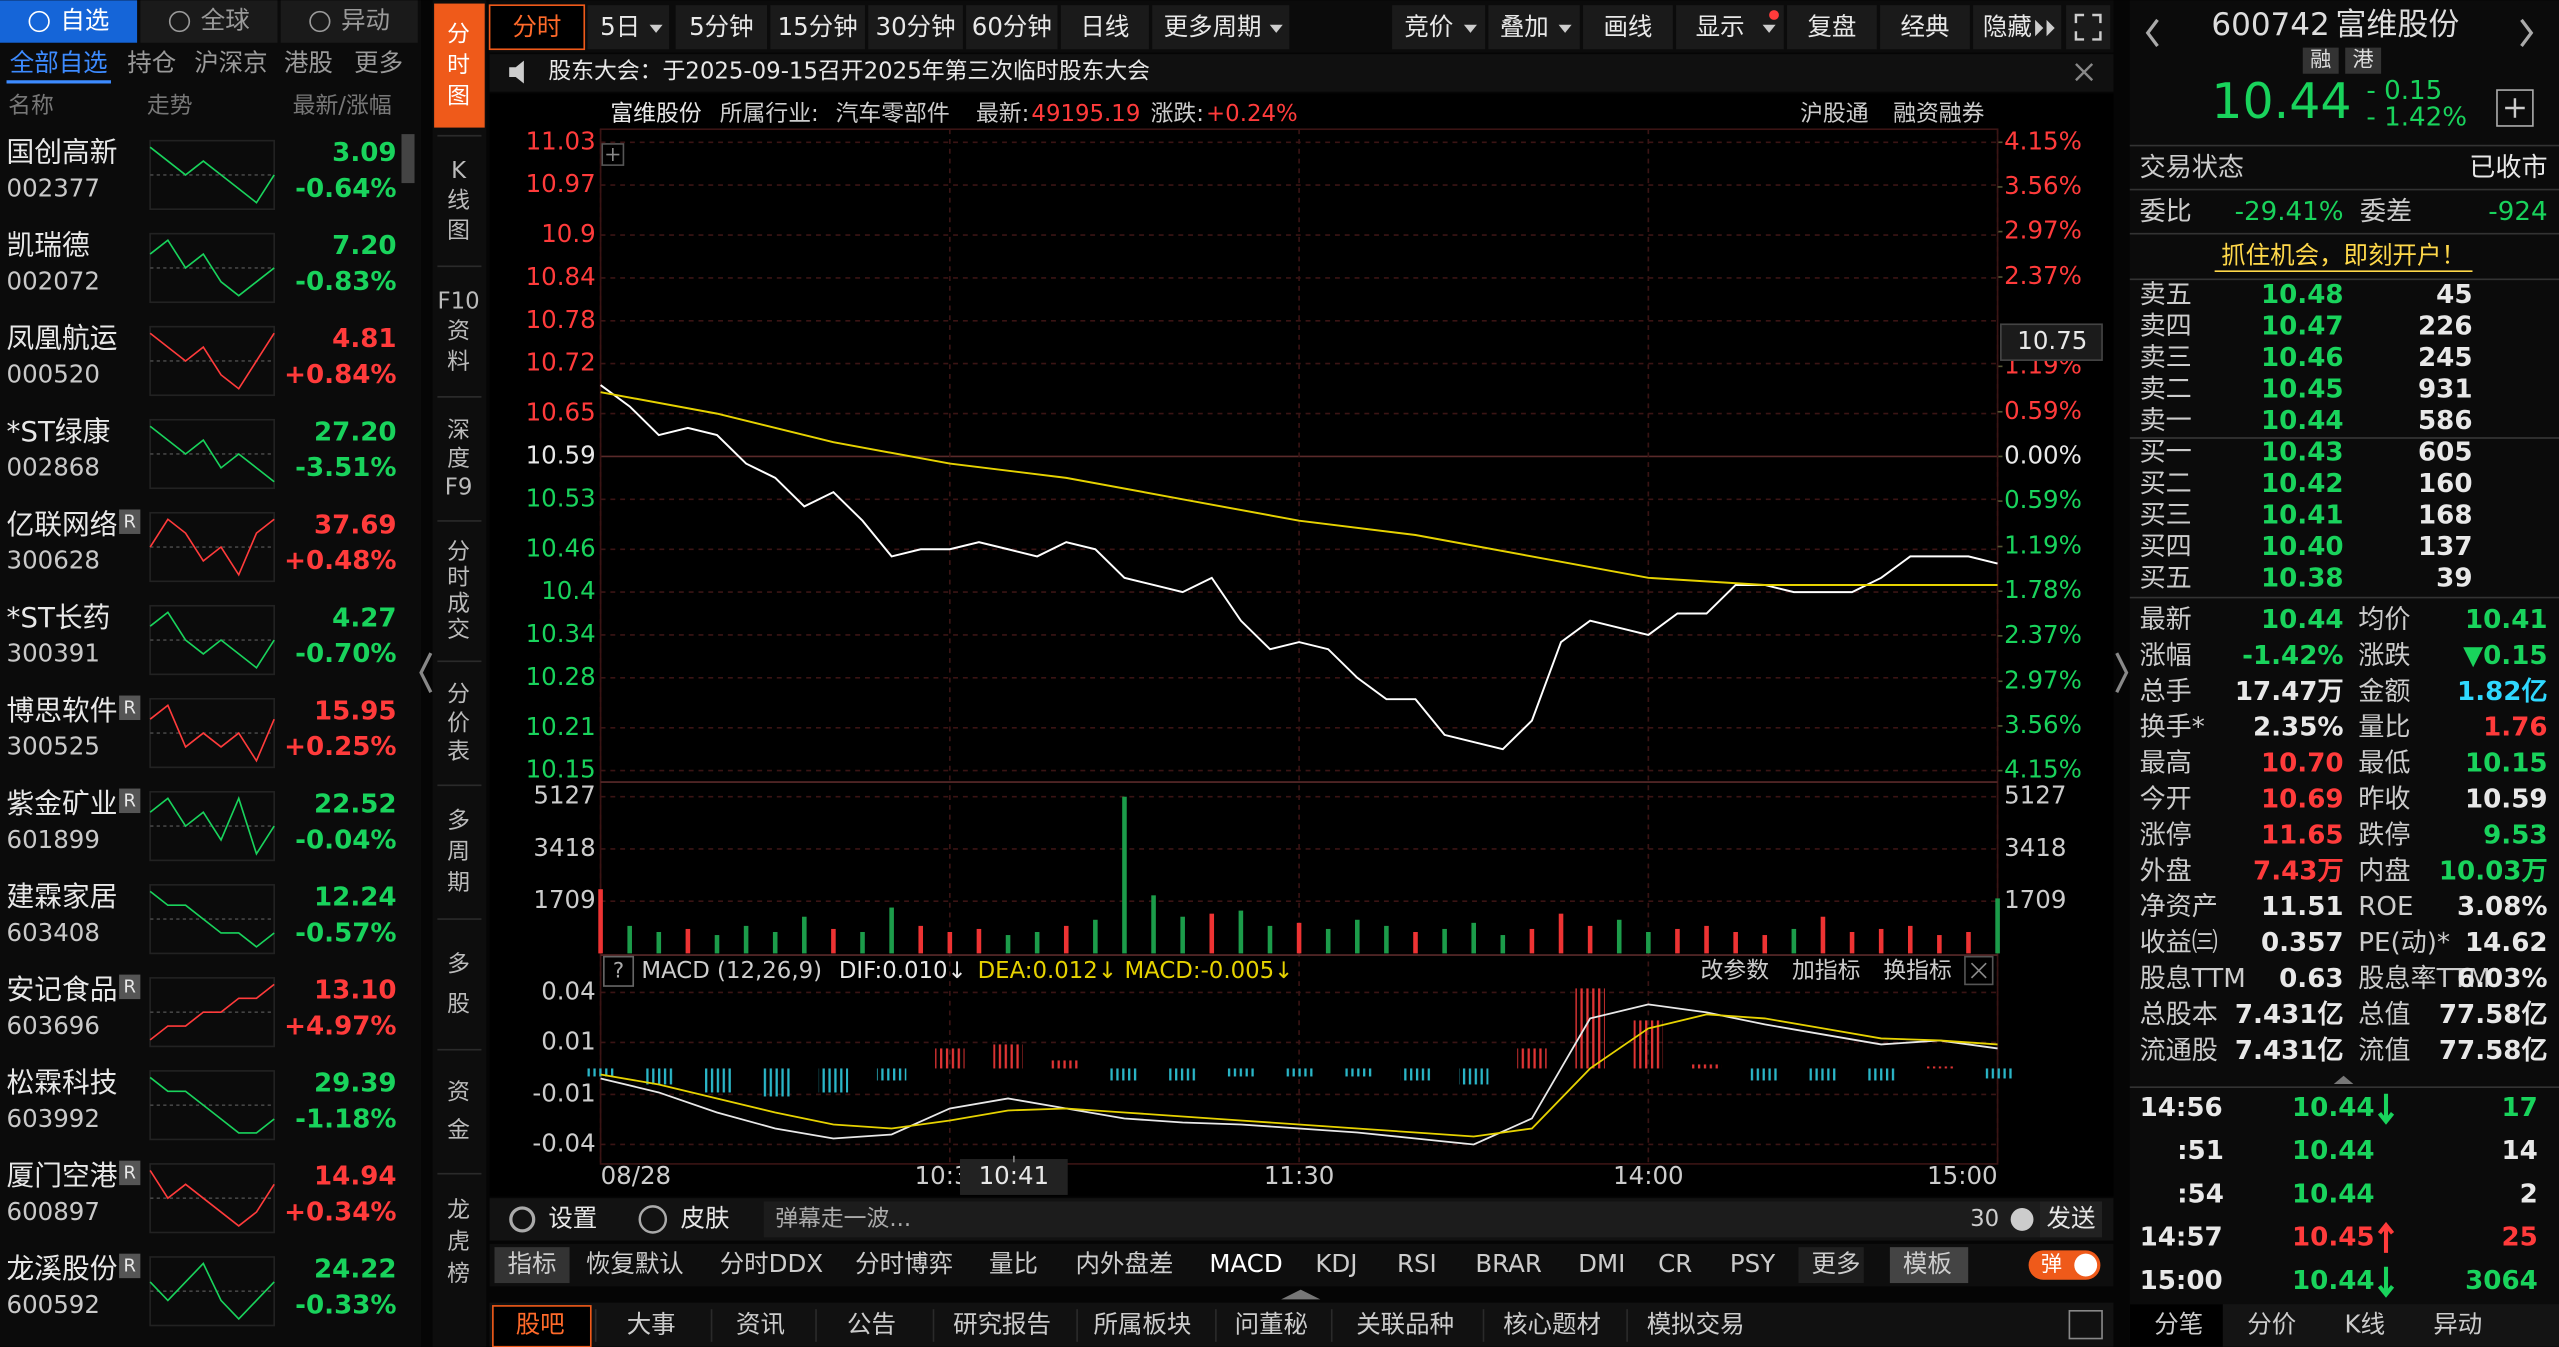 The height and width of the screenshot is (1347, 2559). Describe the element at coordinates (458, 200) in the screenshot. I see `side-nav-item: K 线图` at that location.